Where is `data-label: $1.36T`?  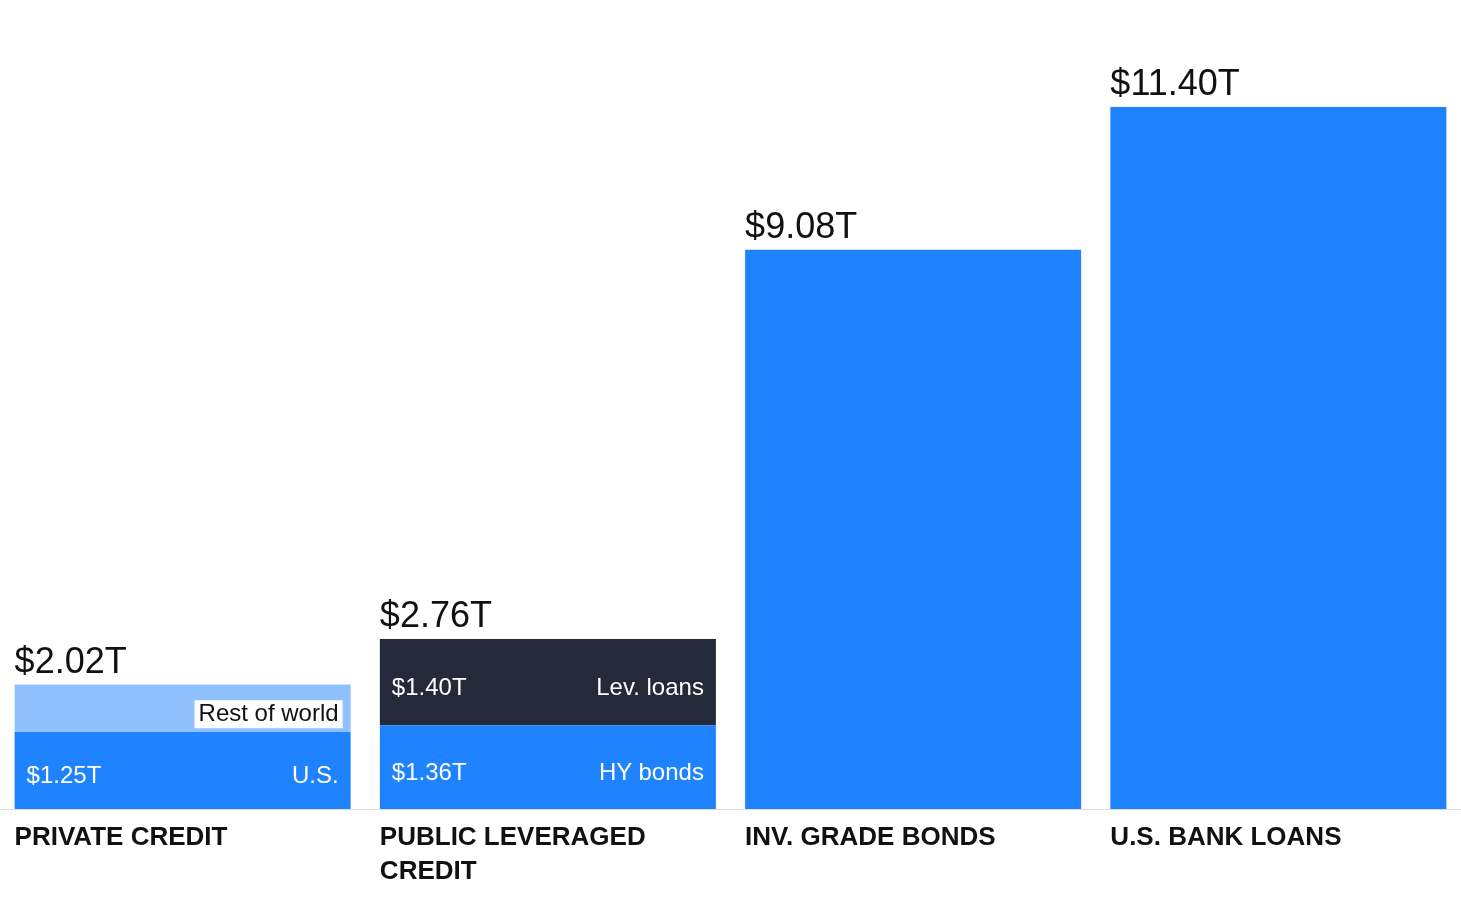
data-label: $1.36T is located at coordinates (429, 771).